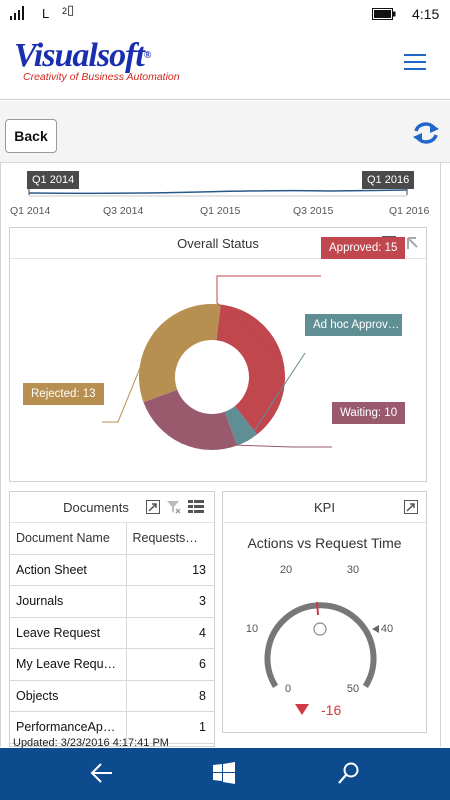 Image resolution: width=450 pixels, height=800 pixels. Describe the element at coordinates (317, 608) in the screenshot. I see `gauge-needle` at that location.